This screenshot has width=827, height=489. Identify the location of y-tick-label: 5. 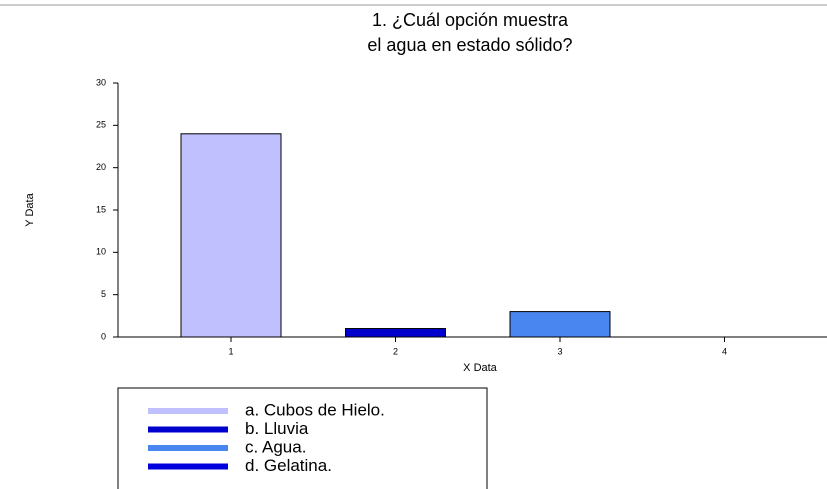
(103, 294).